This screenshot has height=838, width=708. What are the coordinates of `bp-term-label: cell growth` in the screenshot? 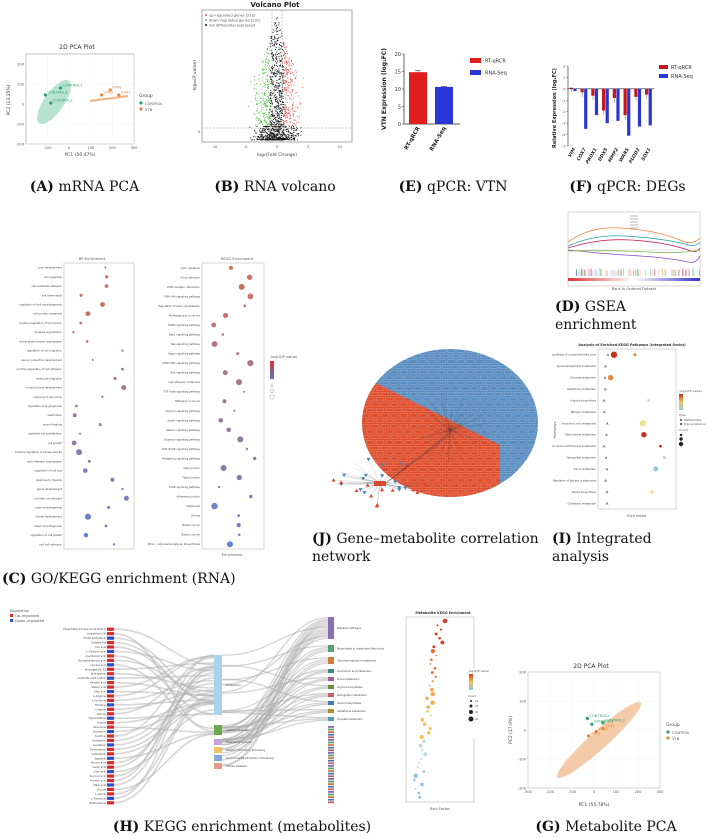 It's located at (55, 443).